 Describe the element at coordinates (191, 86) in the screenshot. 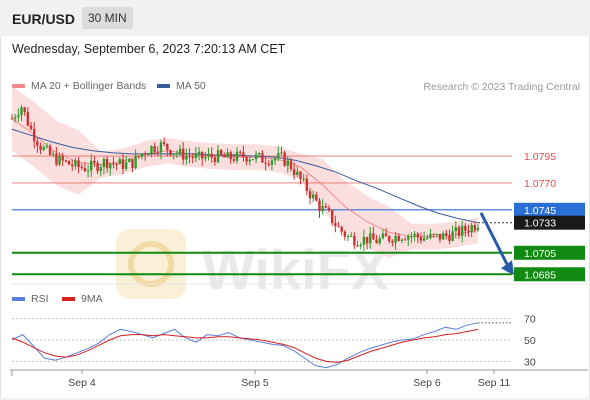

I see `ma50-legend-label: MA 50` at that location.